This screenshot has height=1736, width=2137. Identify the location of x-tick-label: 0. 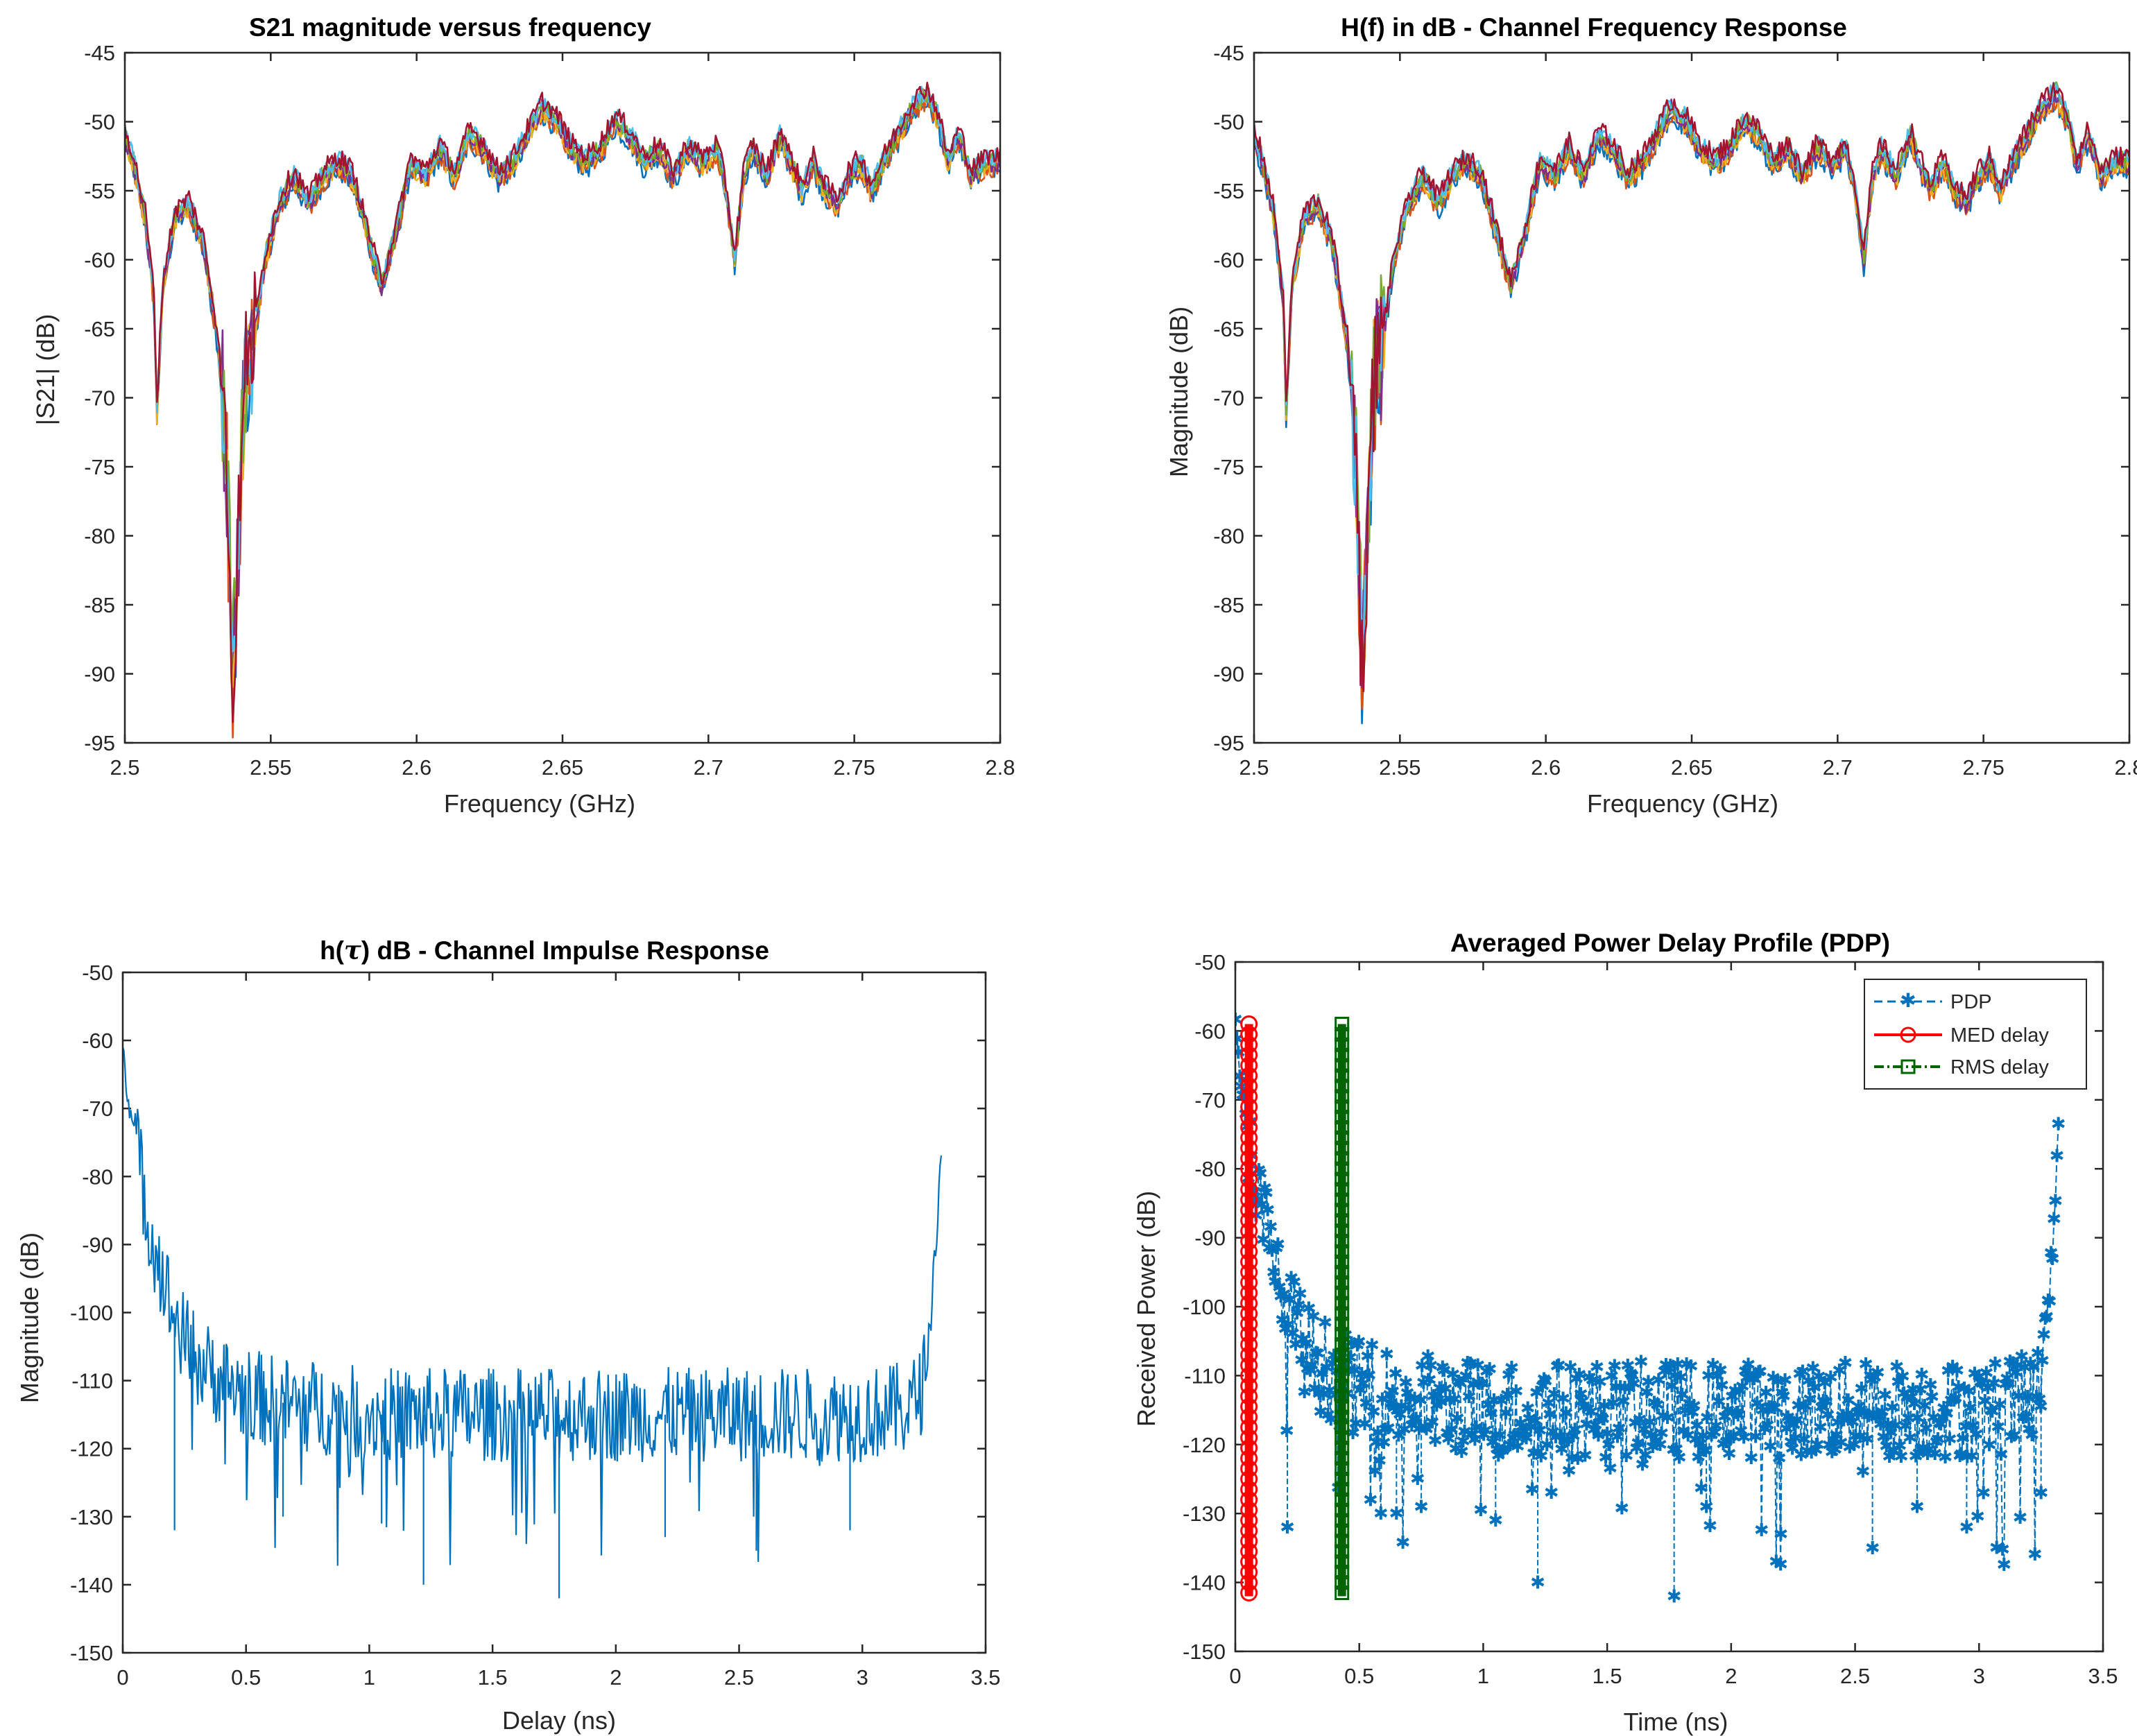
(1235, 1676).